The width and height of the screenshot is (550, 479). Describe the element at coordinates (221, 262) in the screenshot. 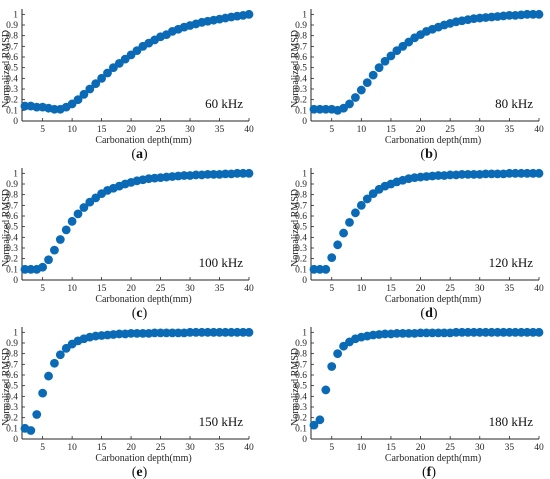

I see `frequency-label: 100 kHz` at that location.